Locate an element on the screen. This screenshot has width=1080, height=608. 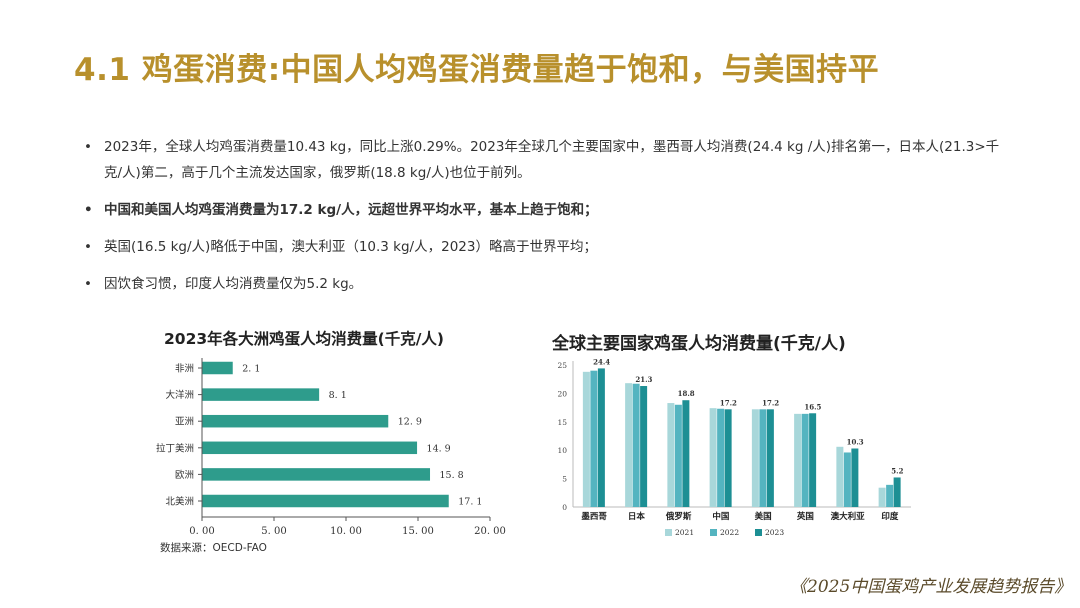
x-tick-label: 印度 is located at coordinates (890, 516).